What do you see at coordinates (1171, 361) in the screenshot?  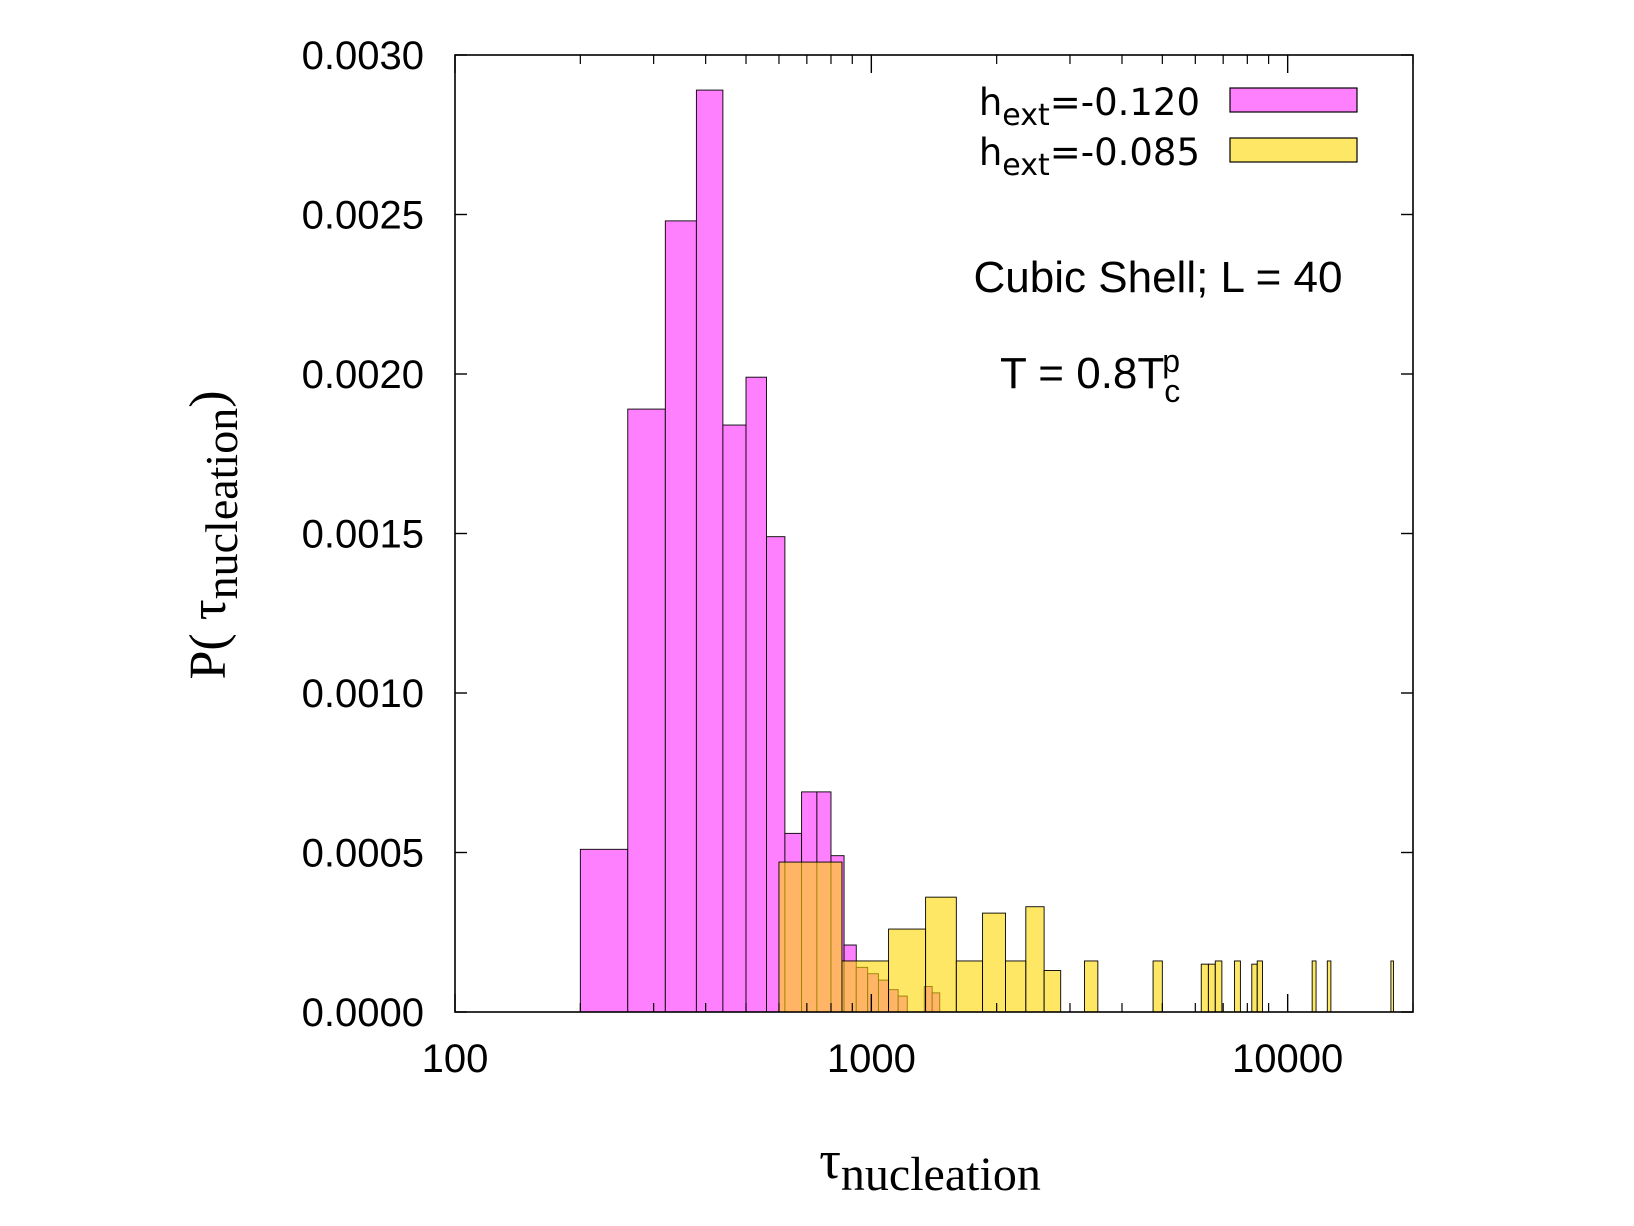 I see `temperature-sup: p` at bounding box center [1171, 361].